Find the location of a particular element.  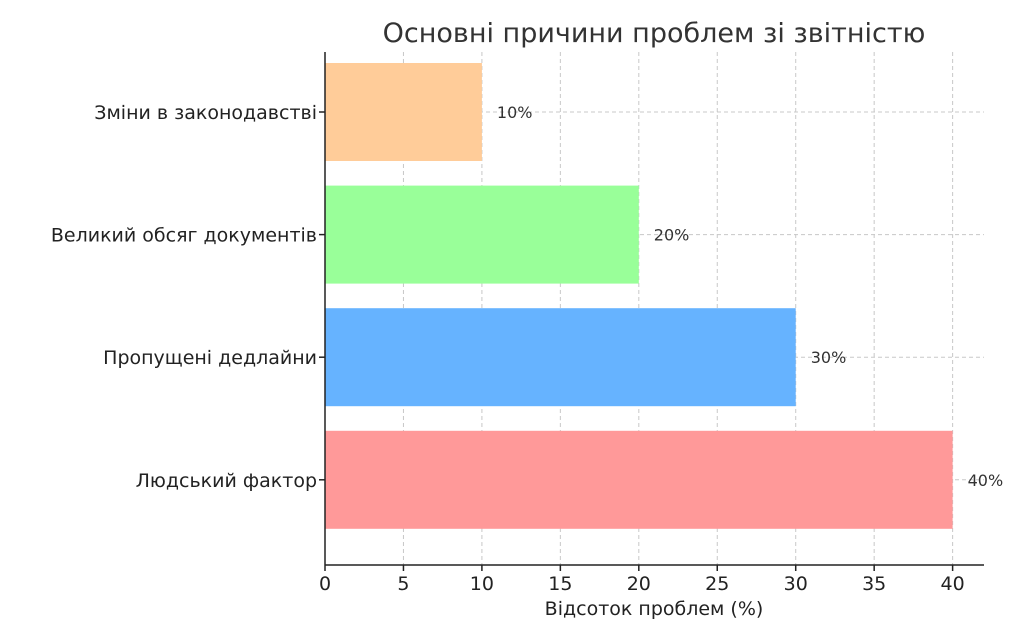

bar-value-label: 30% is located at coordinates (829, 357).